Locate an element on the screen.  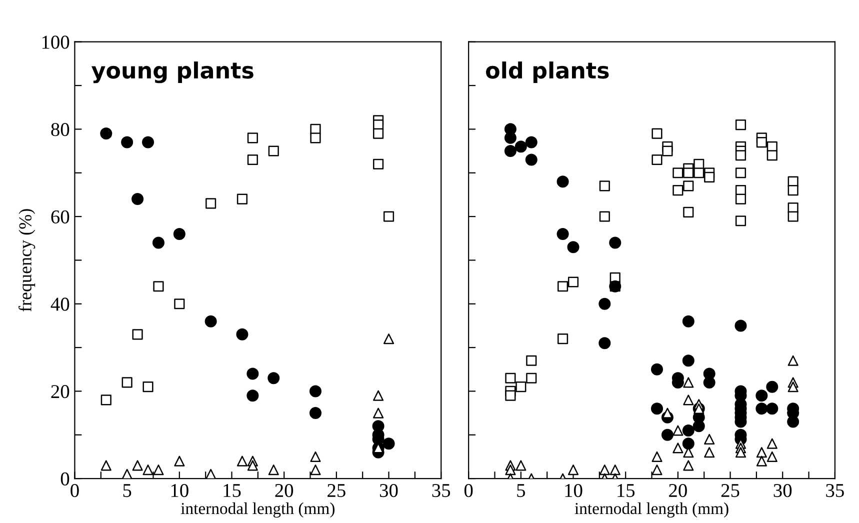
text: old plants is located at coordinates (547, 72).